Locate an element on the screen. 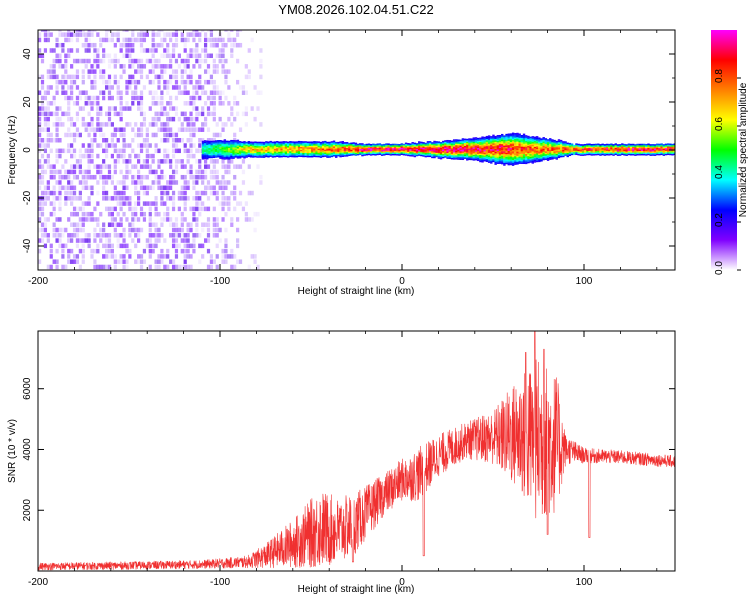 This screenshot has height=600, width=750. y-tick-label: 2000 is located at coordinates (27, 510).